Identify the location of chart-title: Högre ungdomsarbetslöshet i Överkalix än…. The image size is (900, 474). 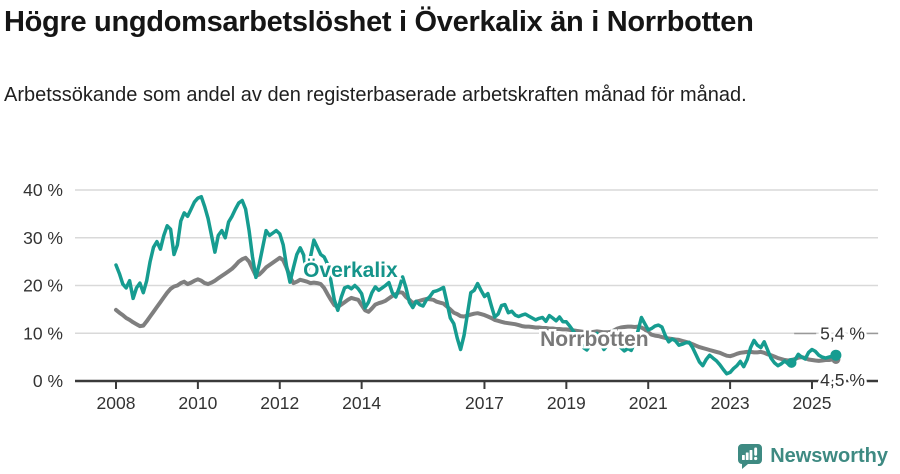
(379, 22).